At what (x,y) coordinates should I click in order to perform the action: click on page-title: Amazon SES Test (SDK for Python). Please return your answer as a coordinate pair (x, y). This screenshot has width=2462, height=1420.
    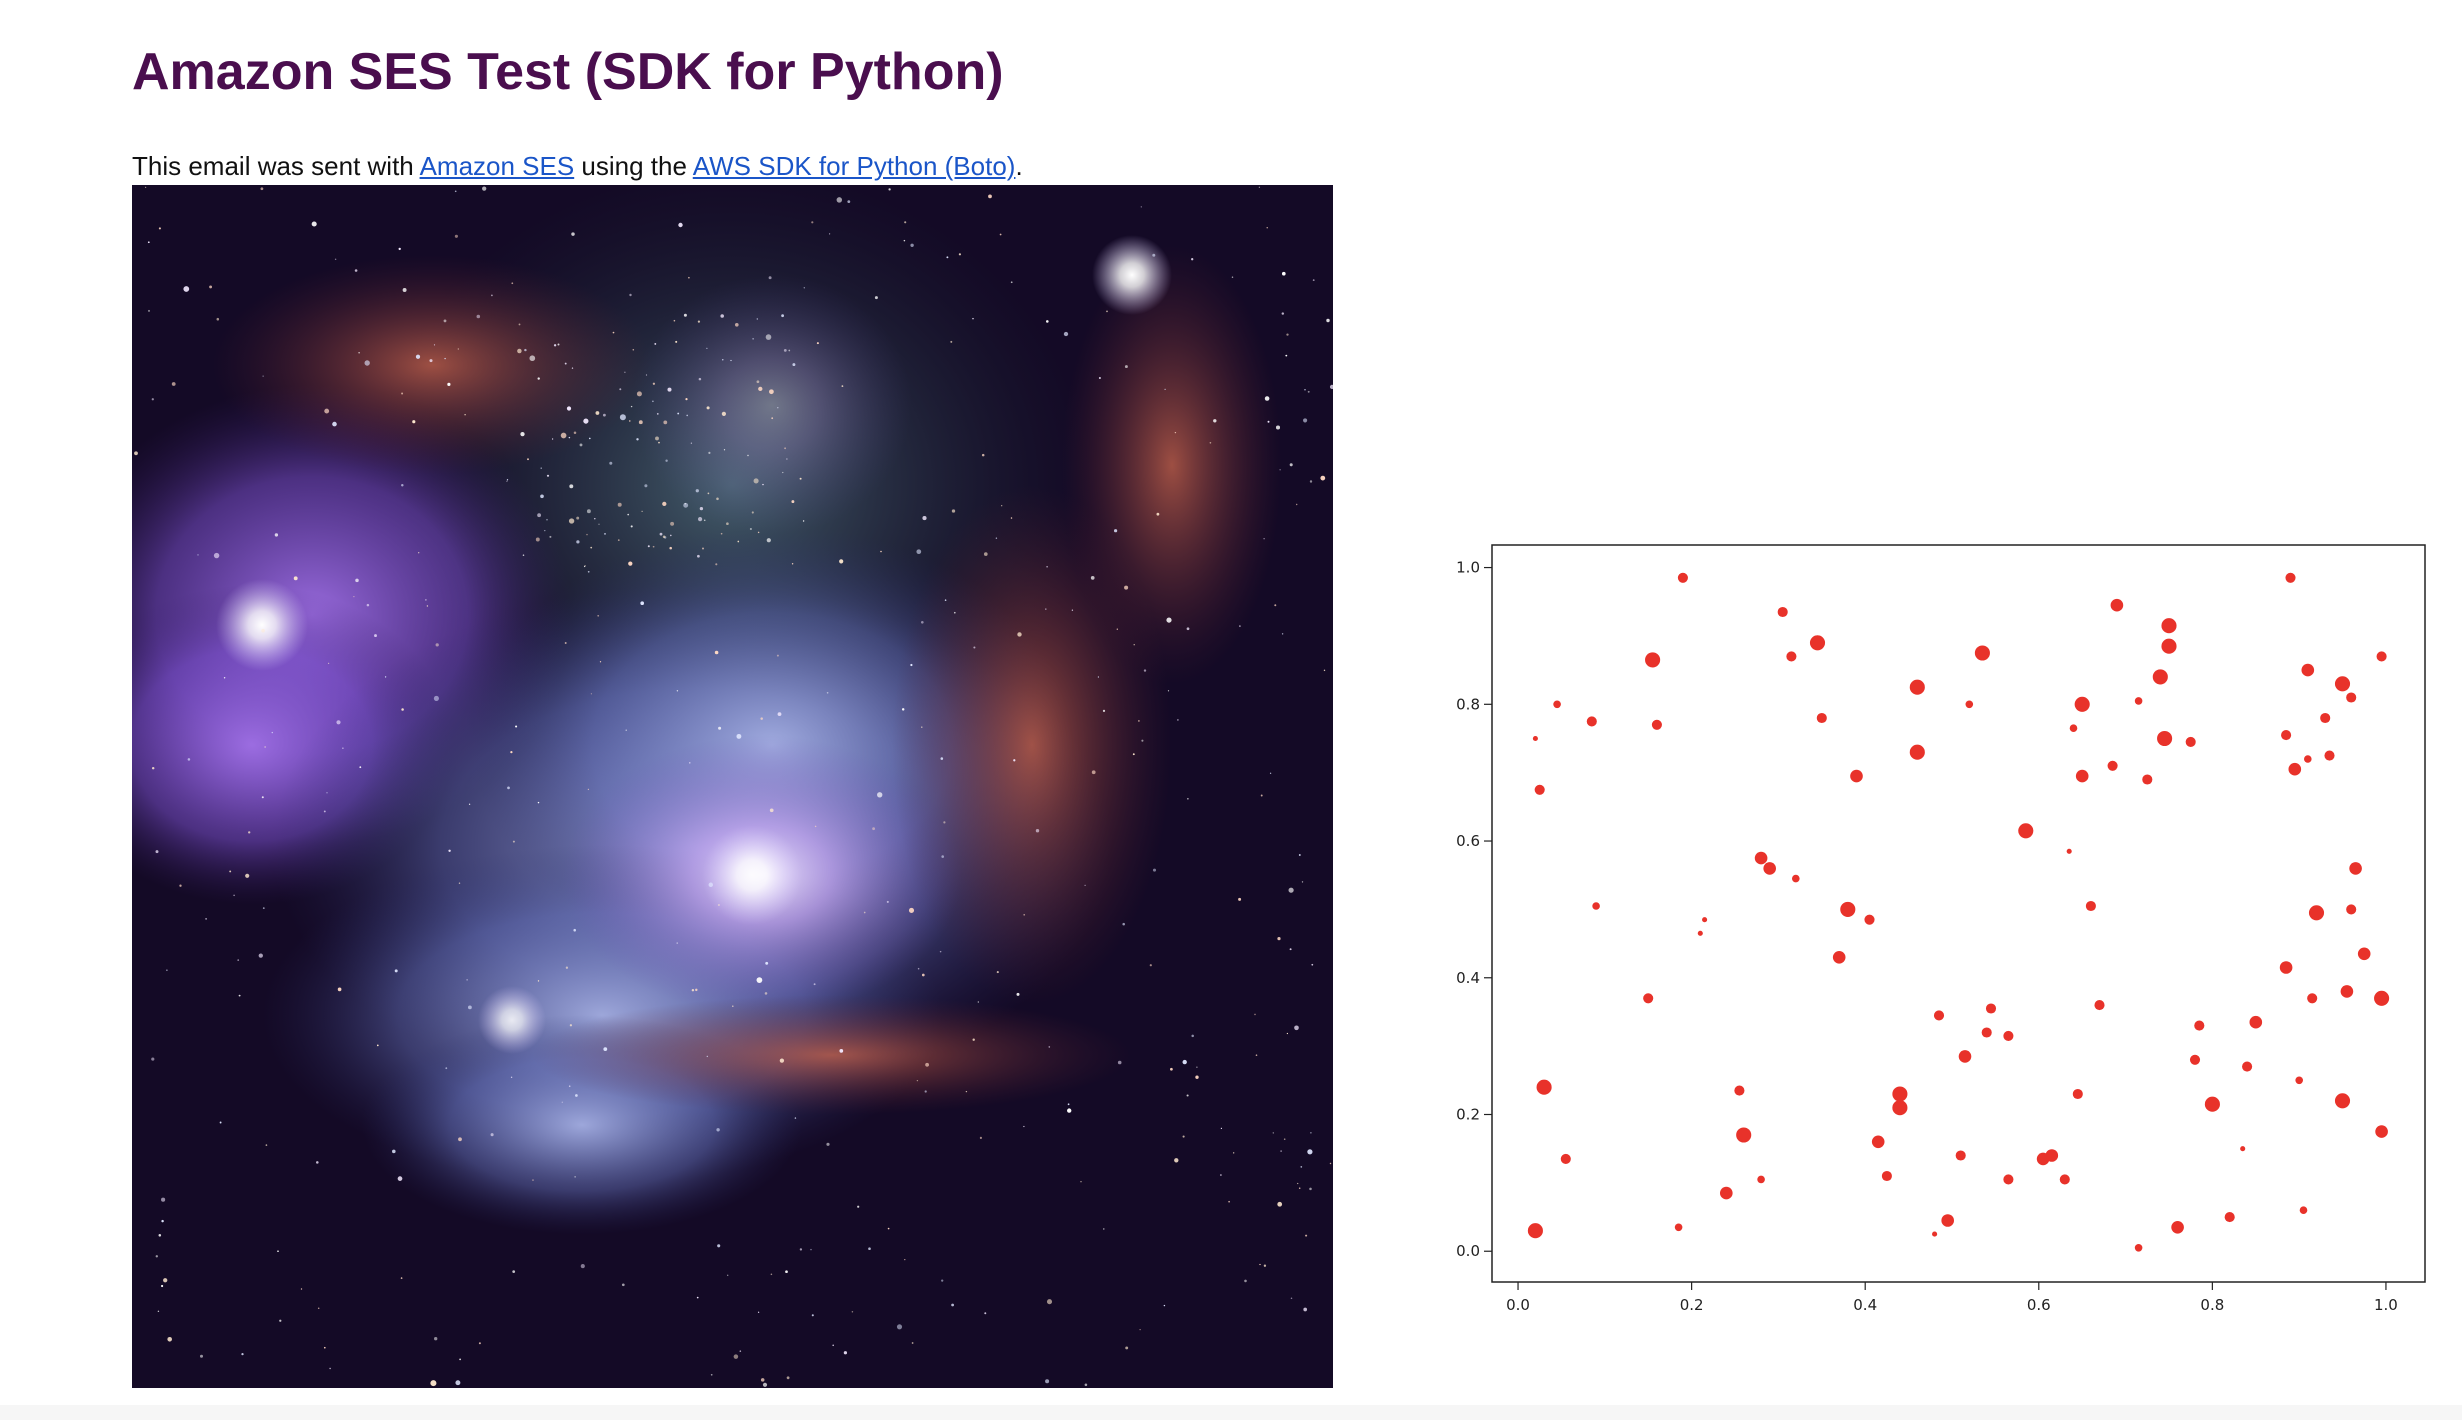
    Looking at the image, I should click on (568, 72).